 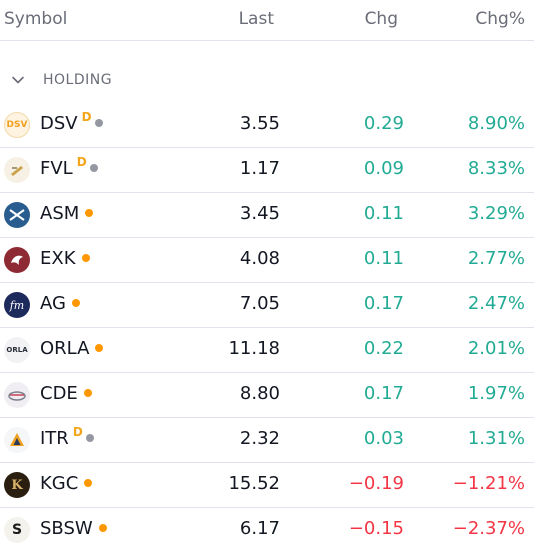 I want to click on itr-logo-graphic, so click(x=17, y=439).